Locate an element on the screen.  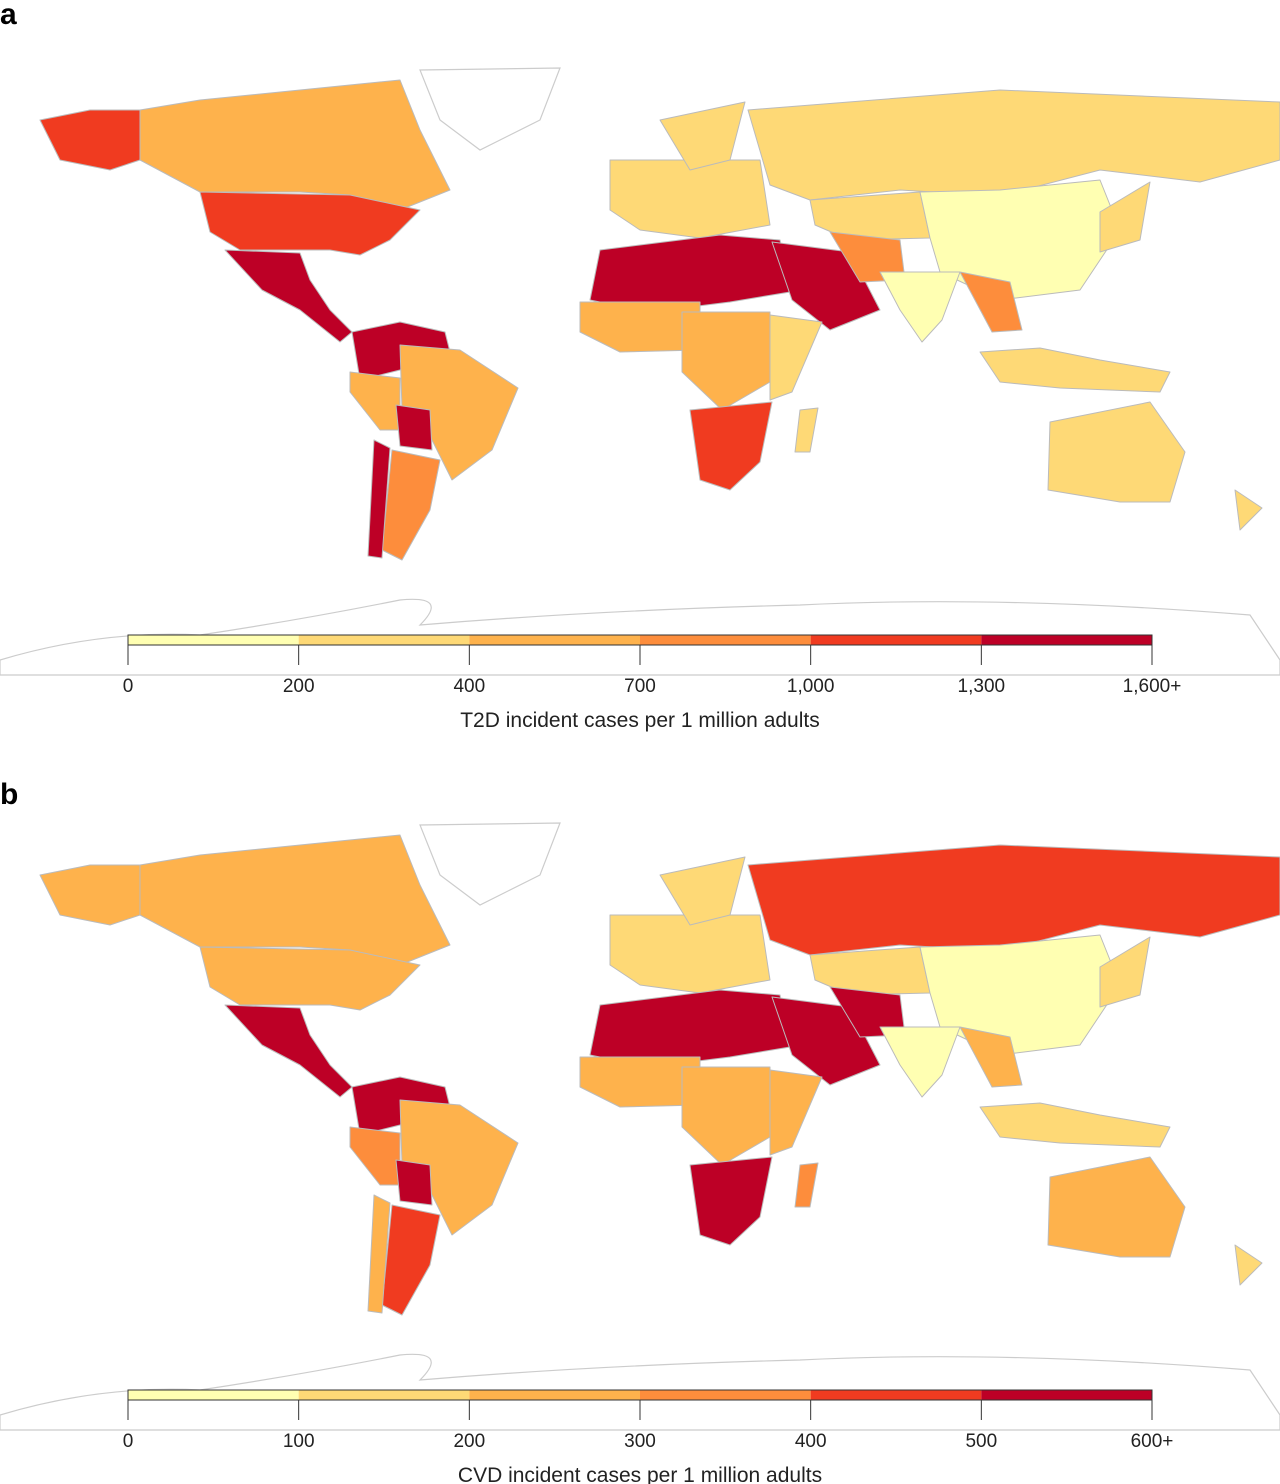
legend-tick-label: 300 is located at coordinates (640, 1441).